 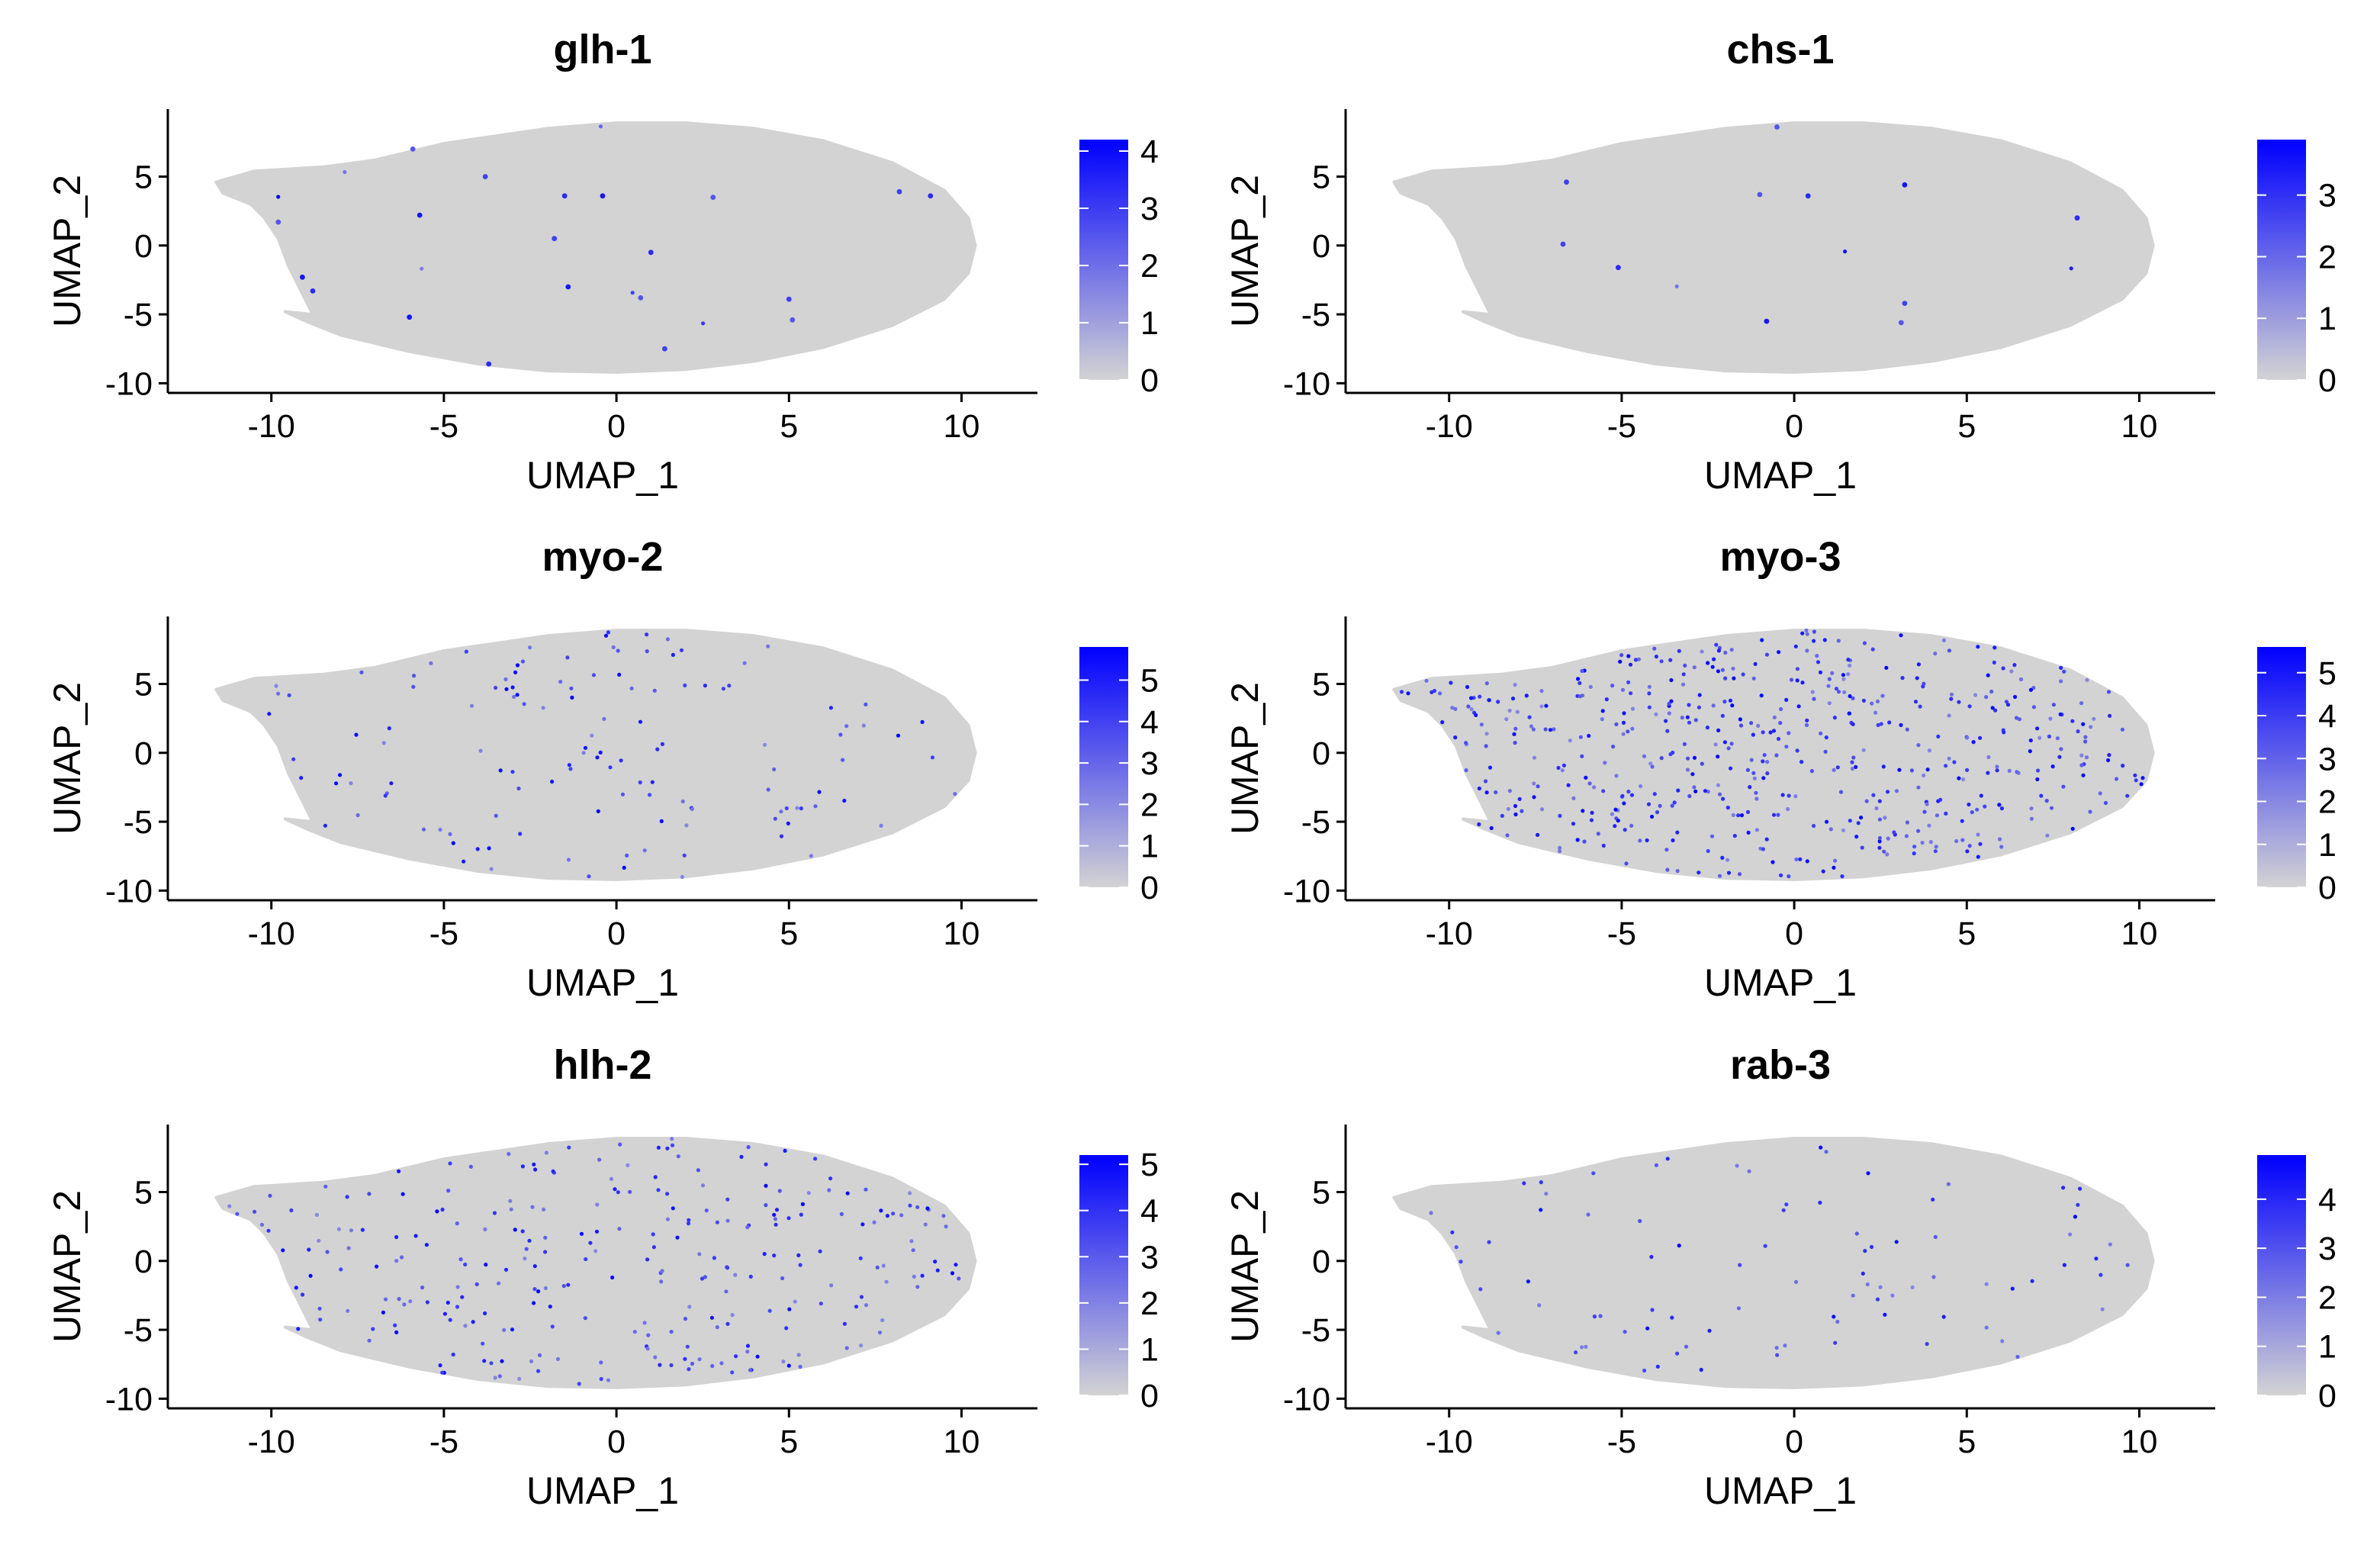 What do you see at coordinates (602, 1490) in the screenshot?
I see `x-axis-label: UMAP_1` at bounding box center [602, 1490].